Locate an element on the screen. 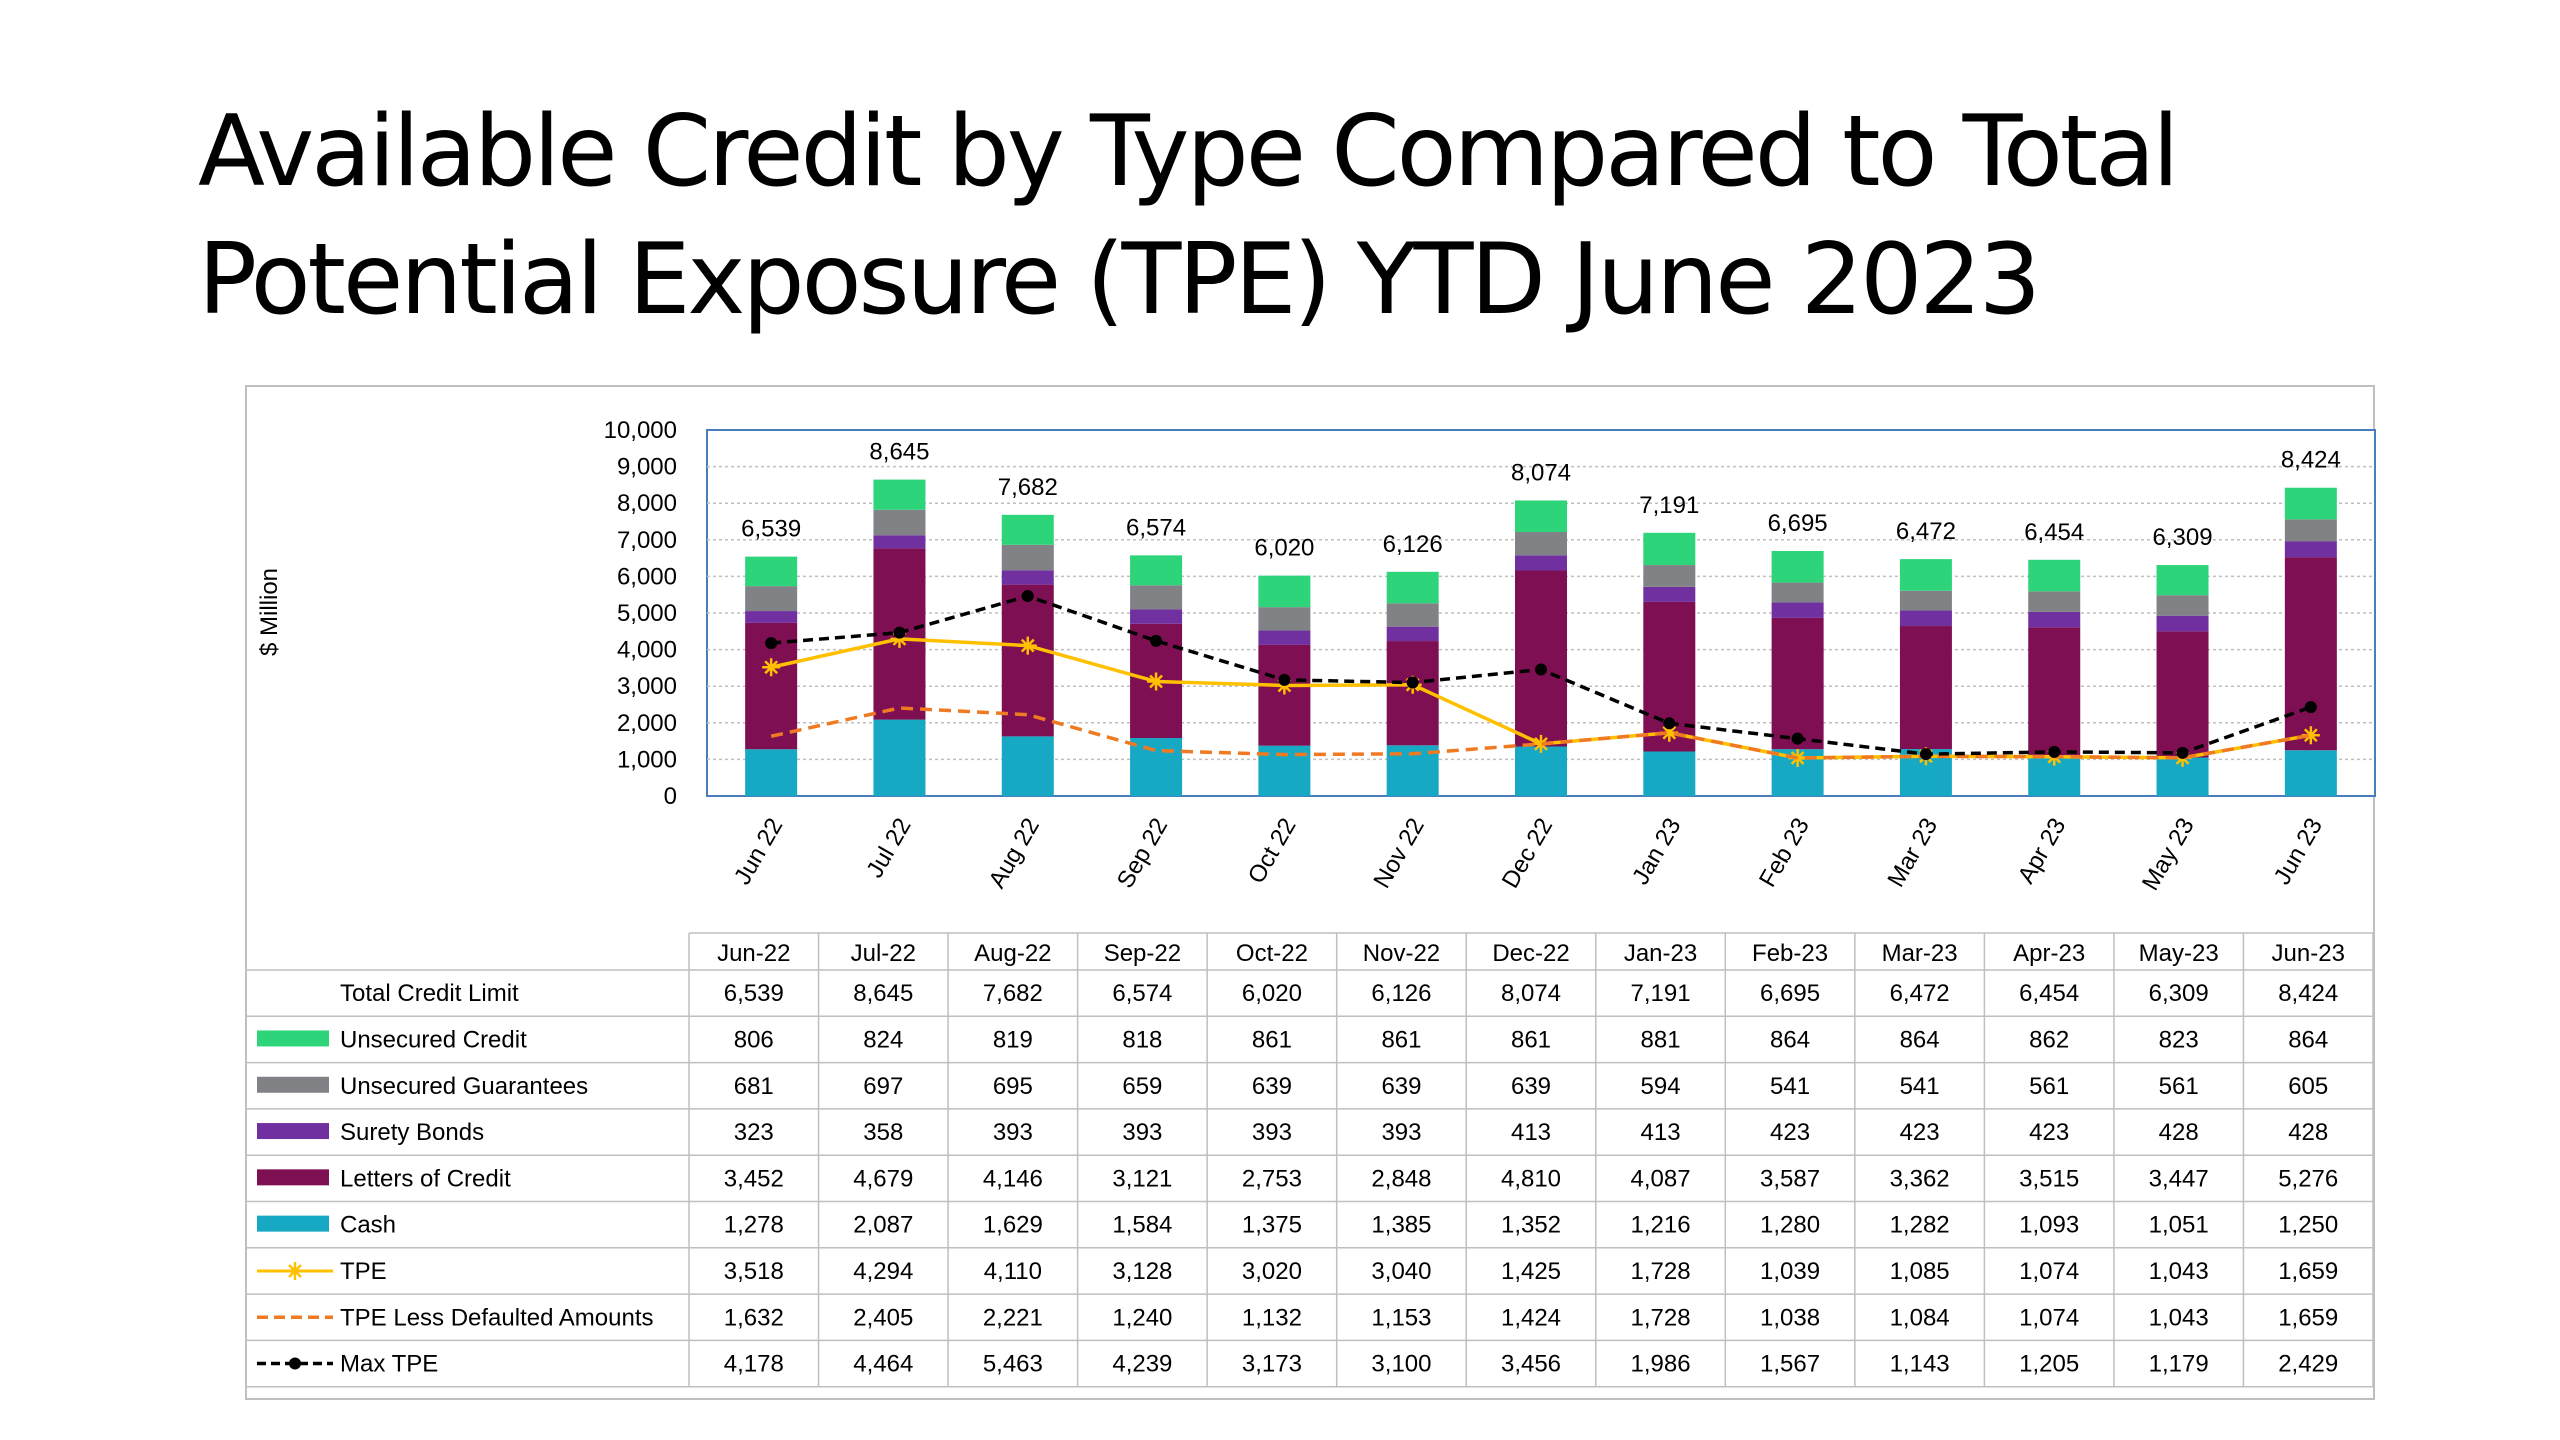 The width and height of the screenshot is (2560, 1440). table-cell: 4,464 is located at coordinates (883, 1364).